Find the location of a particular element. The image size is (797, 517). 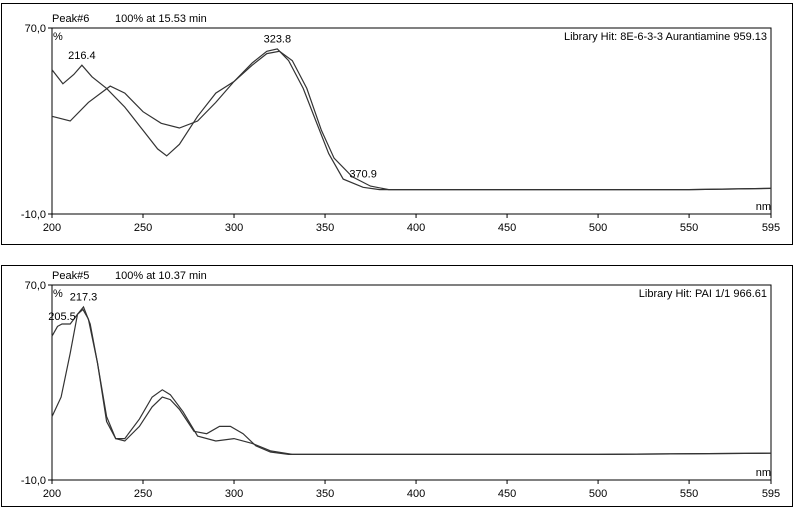

peak-info: 100% at 10.37 min is located at coordinates (161, 276).